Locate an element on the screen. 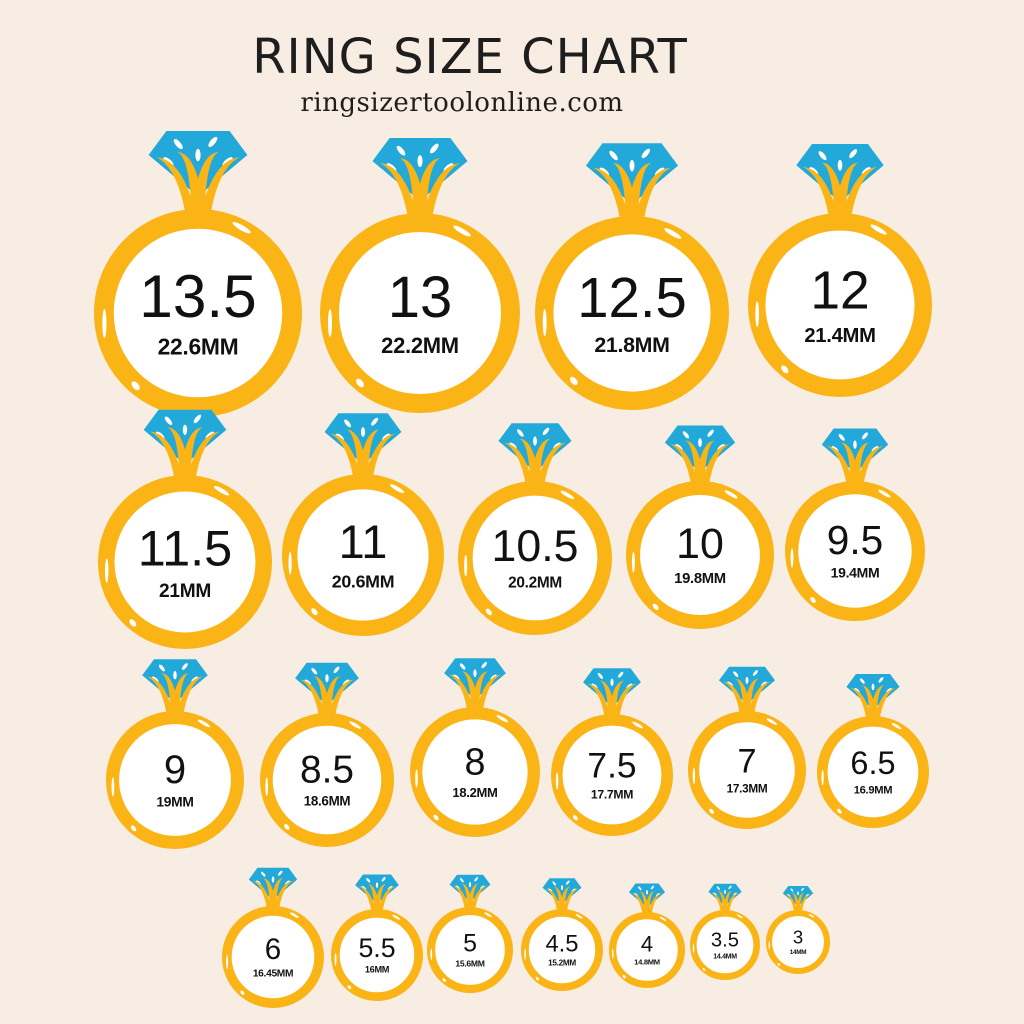  ring-diameter-label: 19.8MM is located at coordinates (700, 579).